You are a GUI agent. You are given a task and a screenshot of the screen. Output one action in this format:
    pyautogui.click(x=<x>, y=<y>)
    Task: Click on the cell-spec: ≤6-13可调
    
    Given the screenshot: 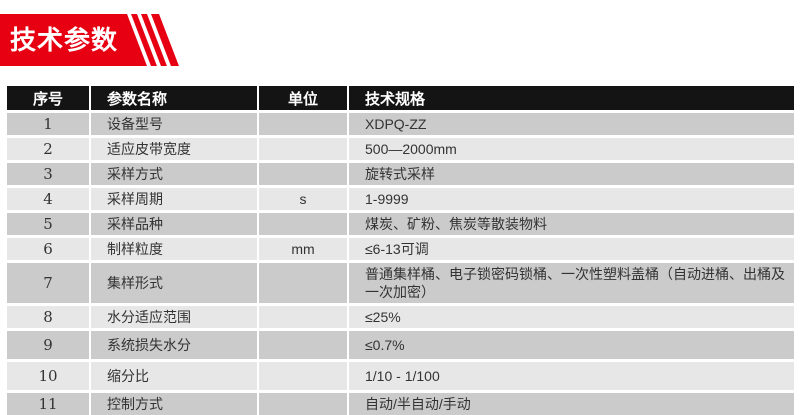 What is the action you would take?
    pyautogui.click(x=571, y=249)
    